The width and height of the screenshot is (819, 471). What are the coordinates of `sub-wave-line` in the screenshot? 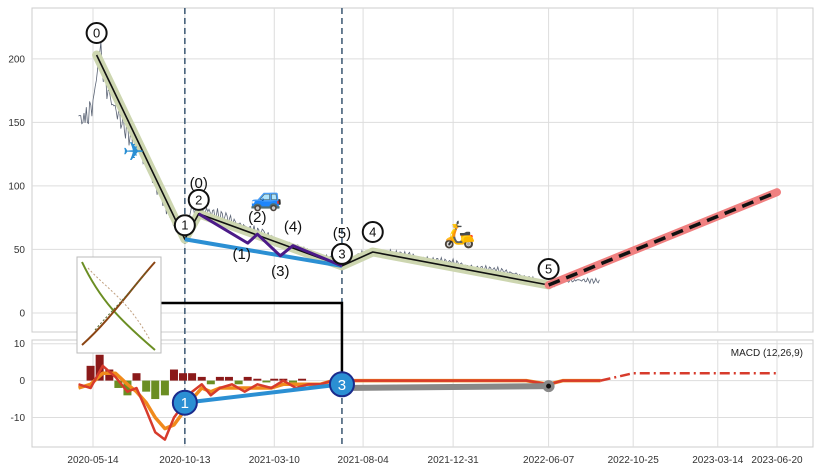 It's located at (270, 240).